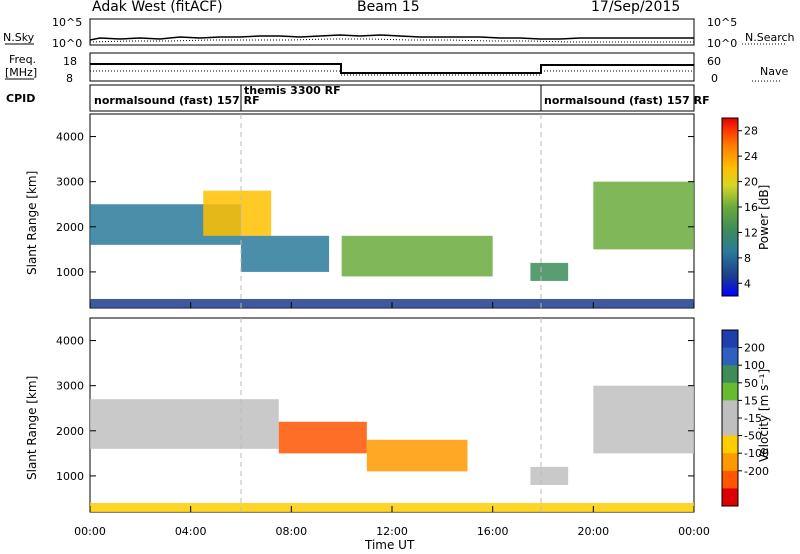 The image size is (800, 554). Describe the element at coordinates (493, 531) in the screenshot. I see `x-tick-label: 16:00` at that location.